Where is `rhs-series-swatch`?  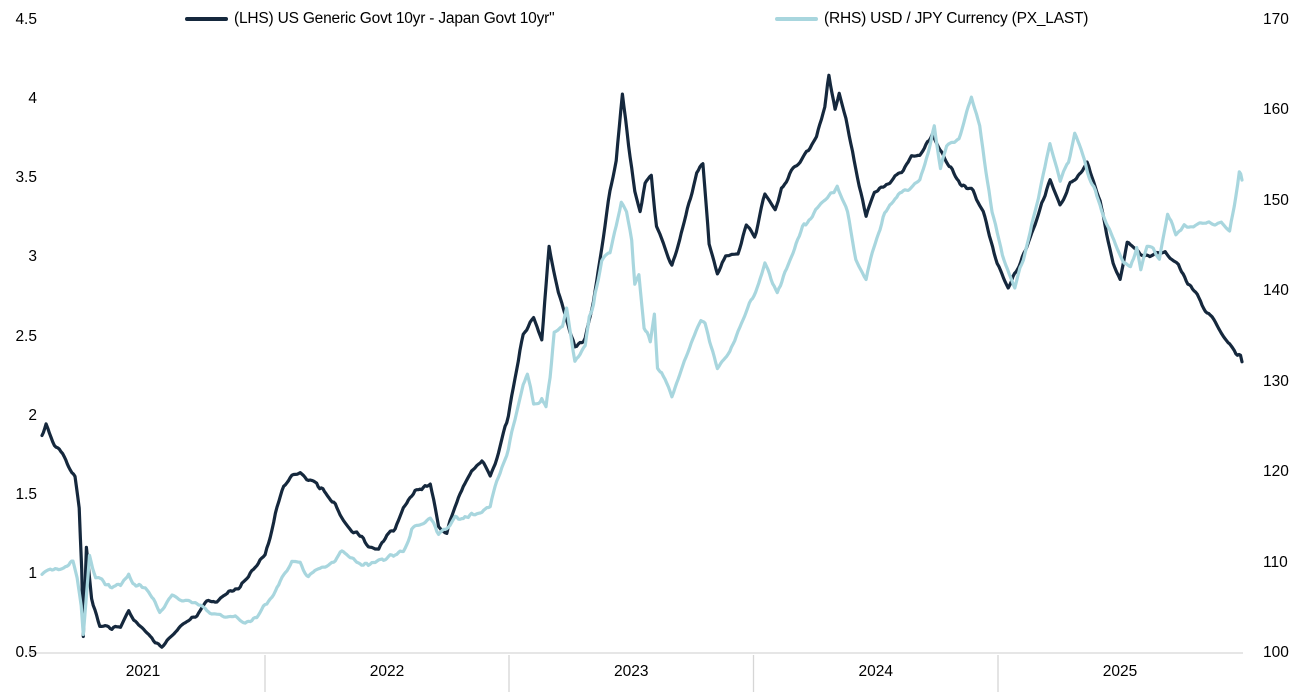 rhs-series-swatch is located at coordinates (796, 19).